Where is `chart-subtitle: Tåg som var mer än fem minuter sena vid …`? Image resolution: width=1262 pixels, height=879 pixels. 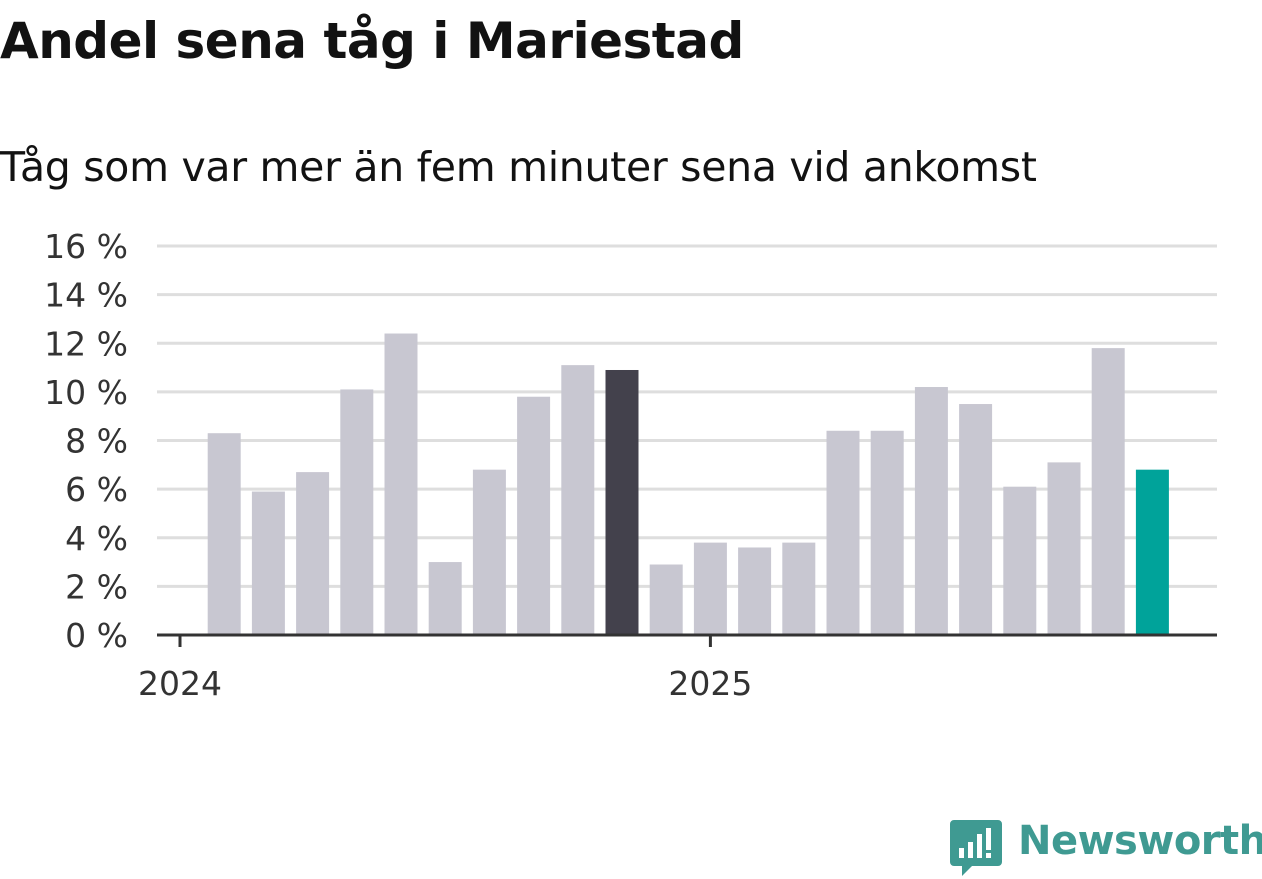
chart-subtitle: Tåg som var mer än fem minuter sena vid … is located at coordinates (518, 167).